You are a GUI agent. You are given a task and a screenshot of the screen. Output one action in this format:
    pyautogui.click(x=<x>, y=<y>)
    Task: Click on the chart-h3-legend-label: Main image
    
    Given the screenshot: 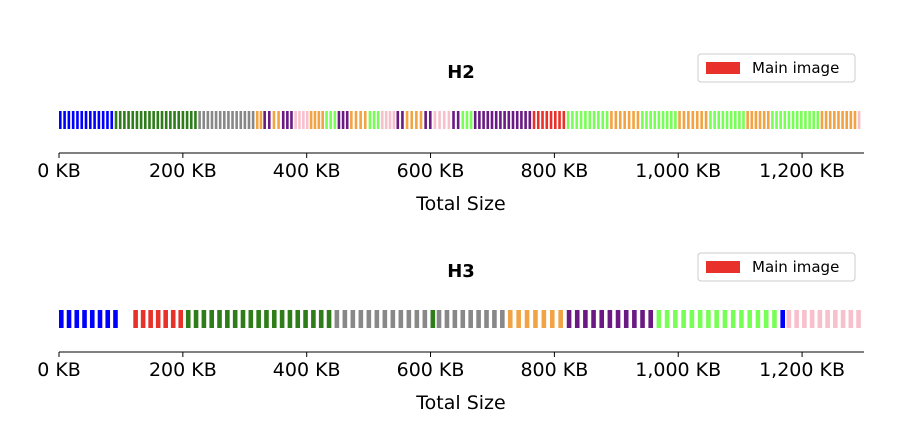 What is the action you would take?
    pyautogui.click(x=795, y=267)
    